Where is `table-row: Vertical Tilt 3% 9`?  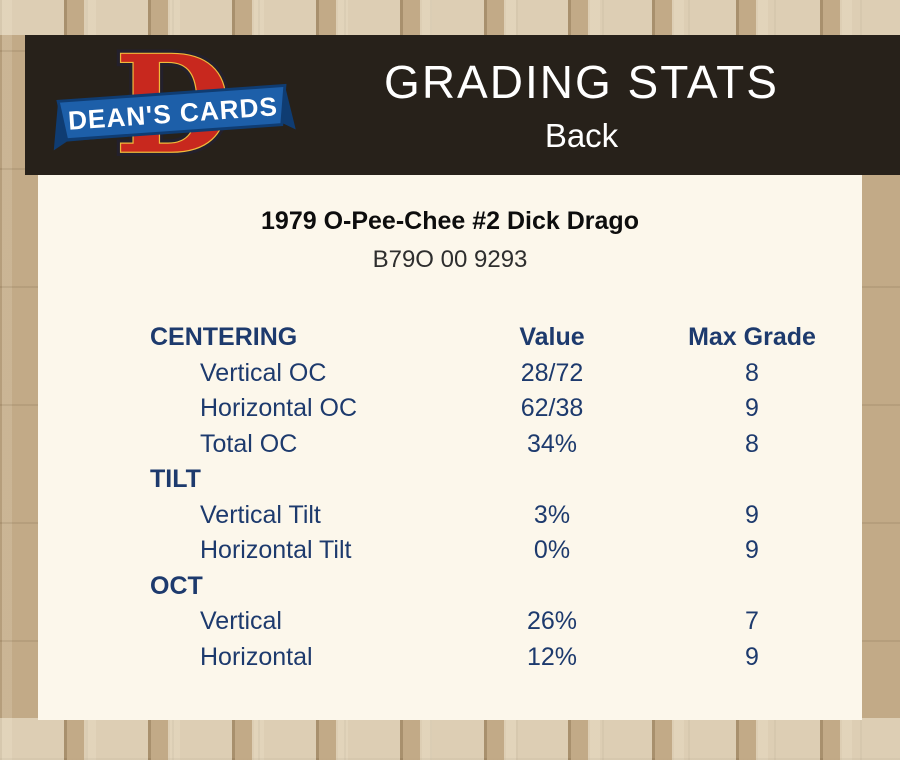
table-row: Vertical Tilt 3% 9 is located at coordinates (506, 516).